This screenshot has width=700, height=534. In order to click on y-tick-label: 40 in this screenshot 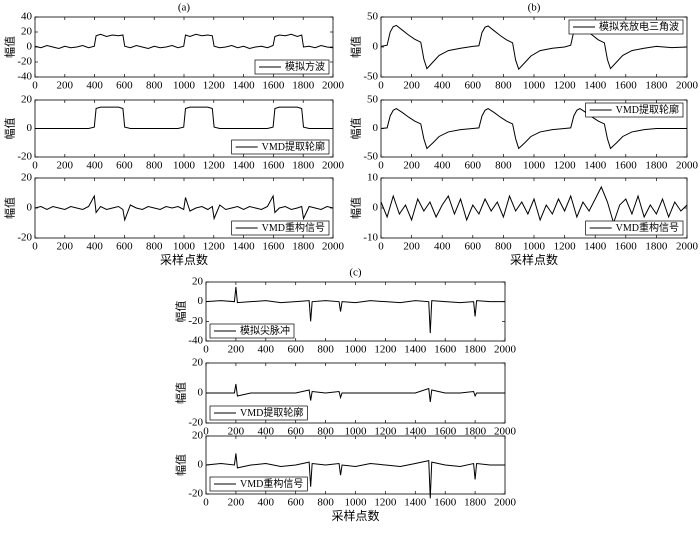, I will do `click(27, 17)`.